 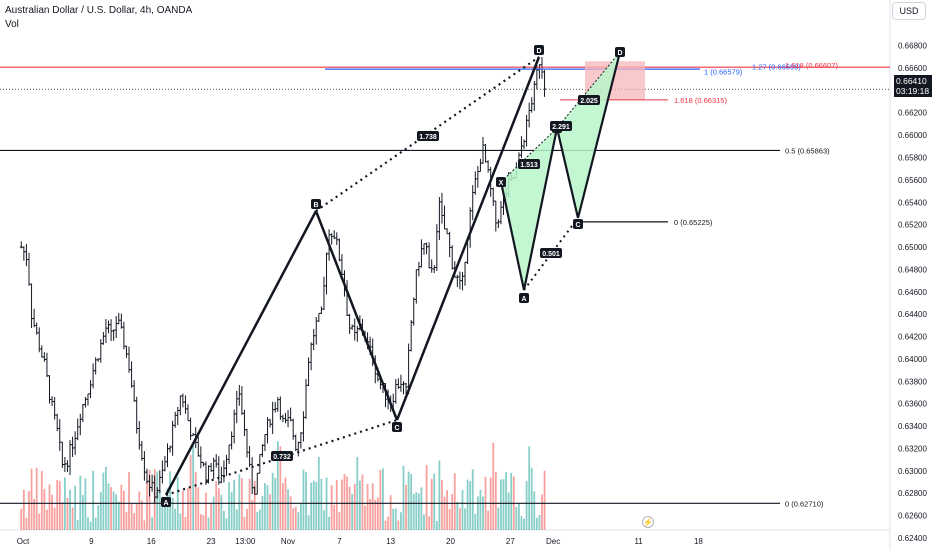 I want to click on harmonic-ratio-line, so click(x=529, y=155).